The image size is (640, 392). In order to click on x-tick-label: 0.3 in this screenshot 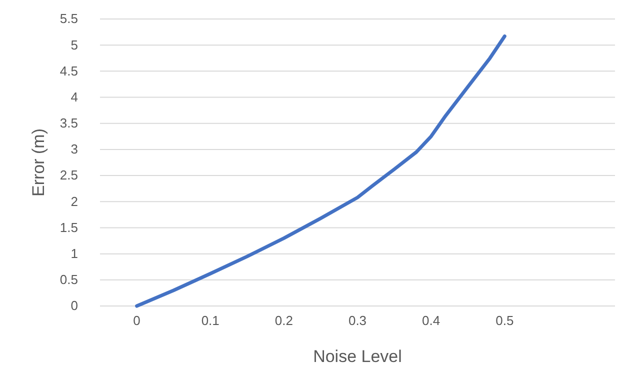, I will do `click(357, 320)`.